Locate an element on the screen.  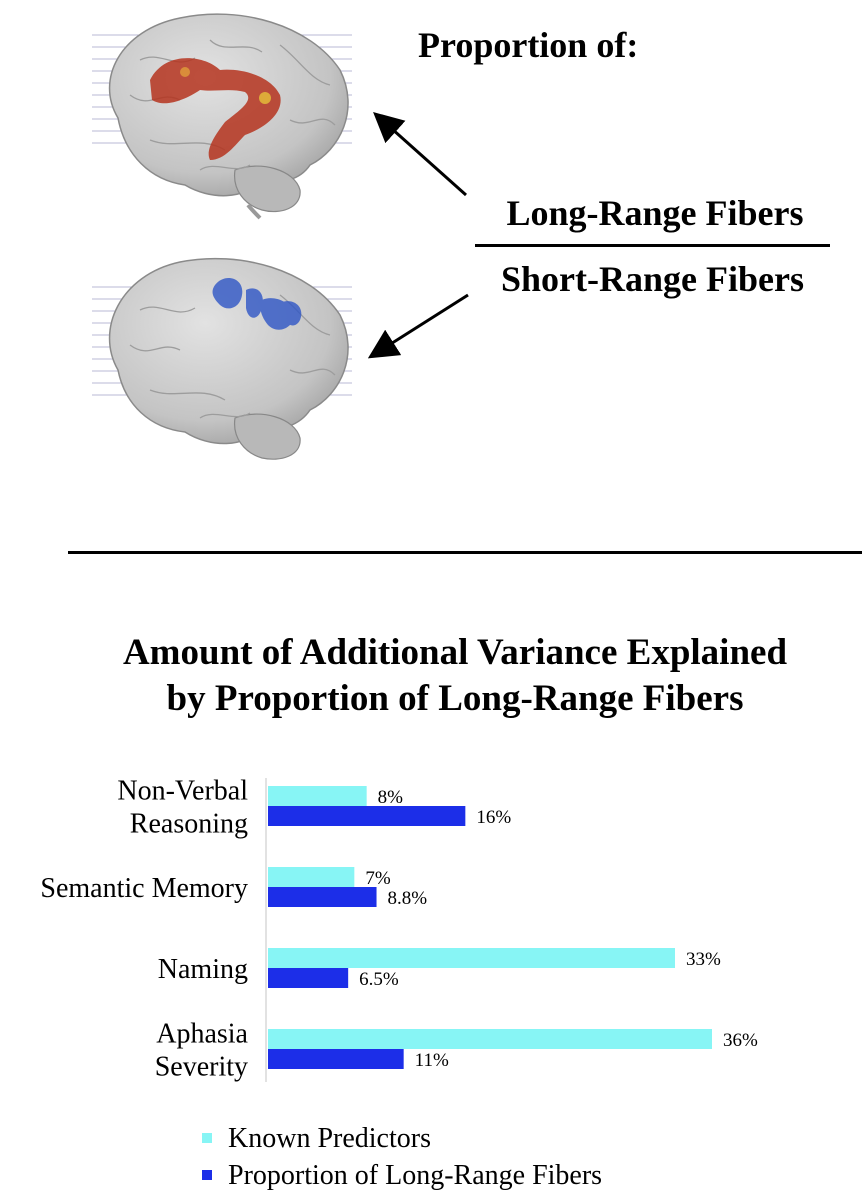
brain-top is located at coordinates (222, 116).